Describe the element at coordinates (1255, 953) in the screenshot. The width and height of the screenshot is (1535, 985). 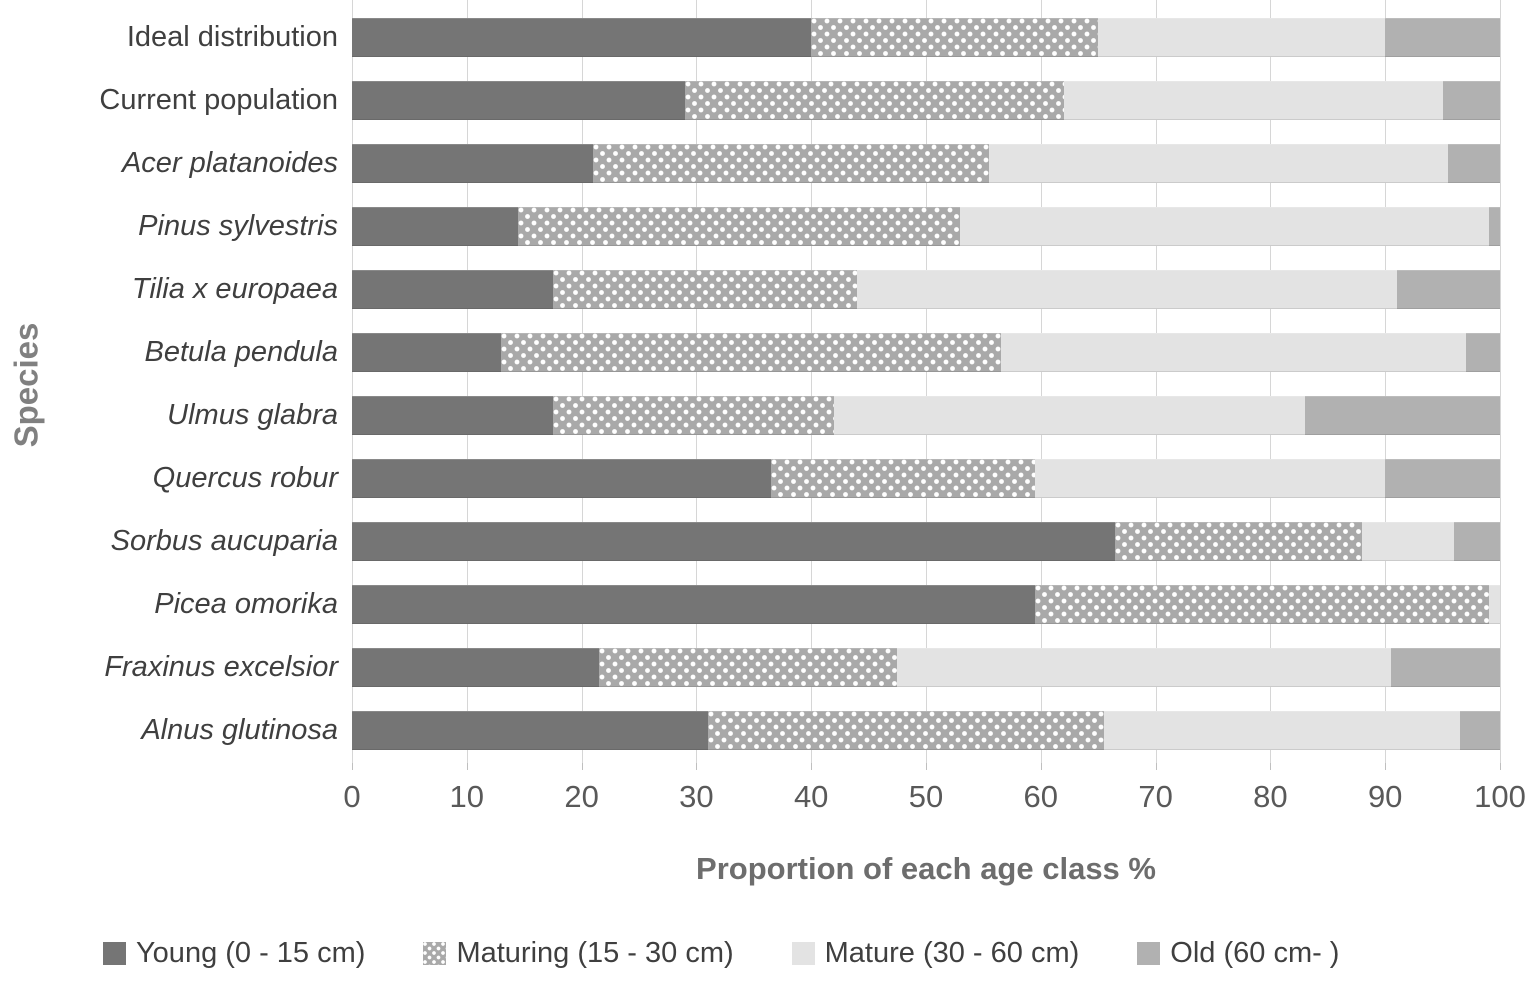
I see `legend-label: Old (60 cm- )` at that location.